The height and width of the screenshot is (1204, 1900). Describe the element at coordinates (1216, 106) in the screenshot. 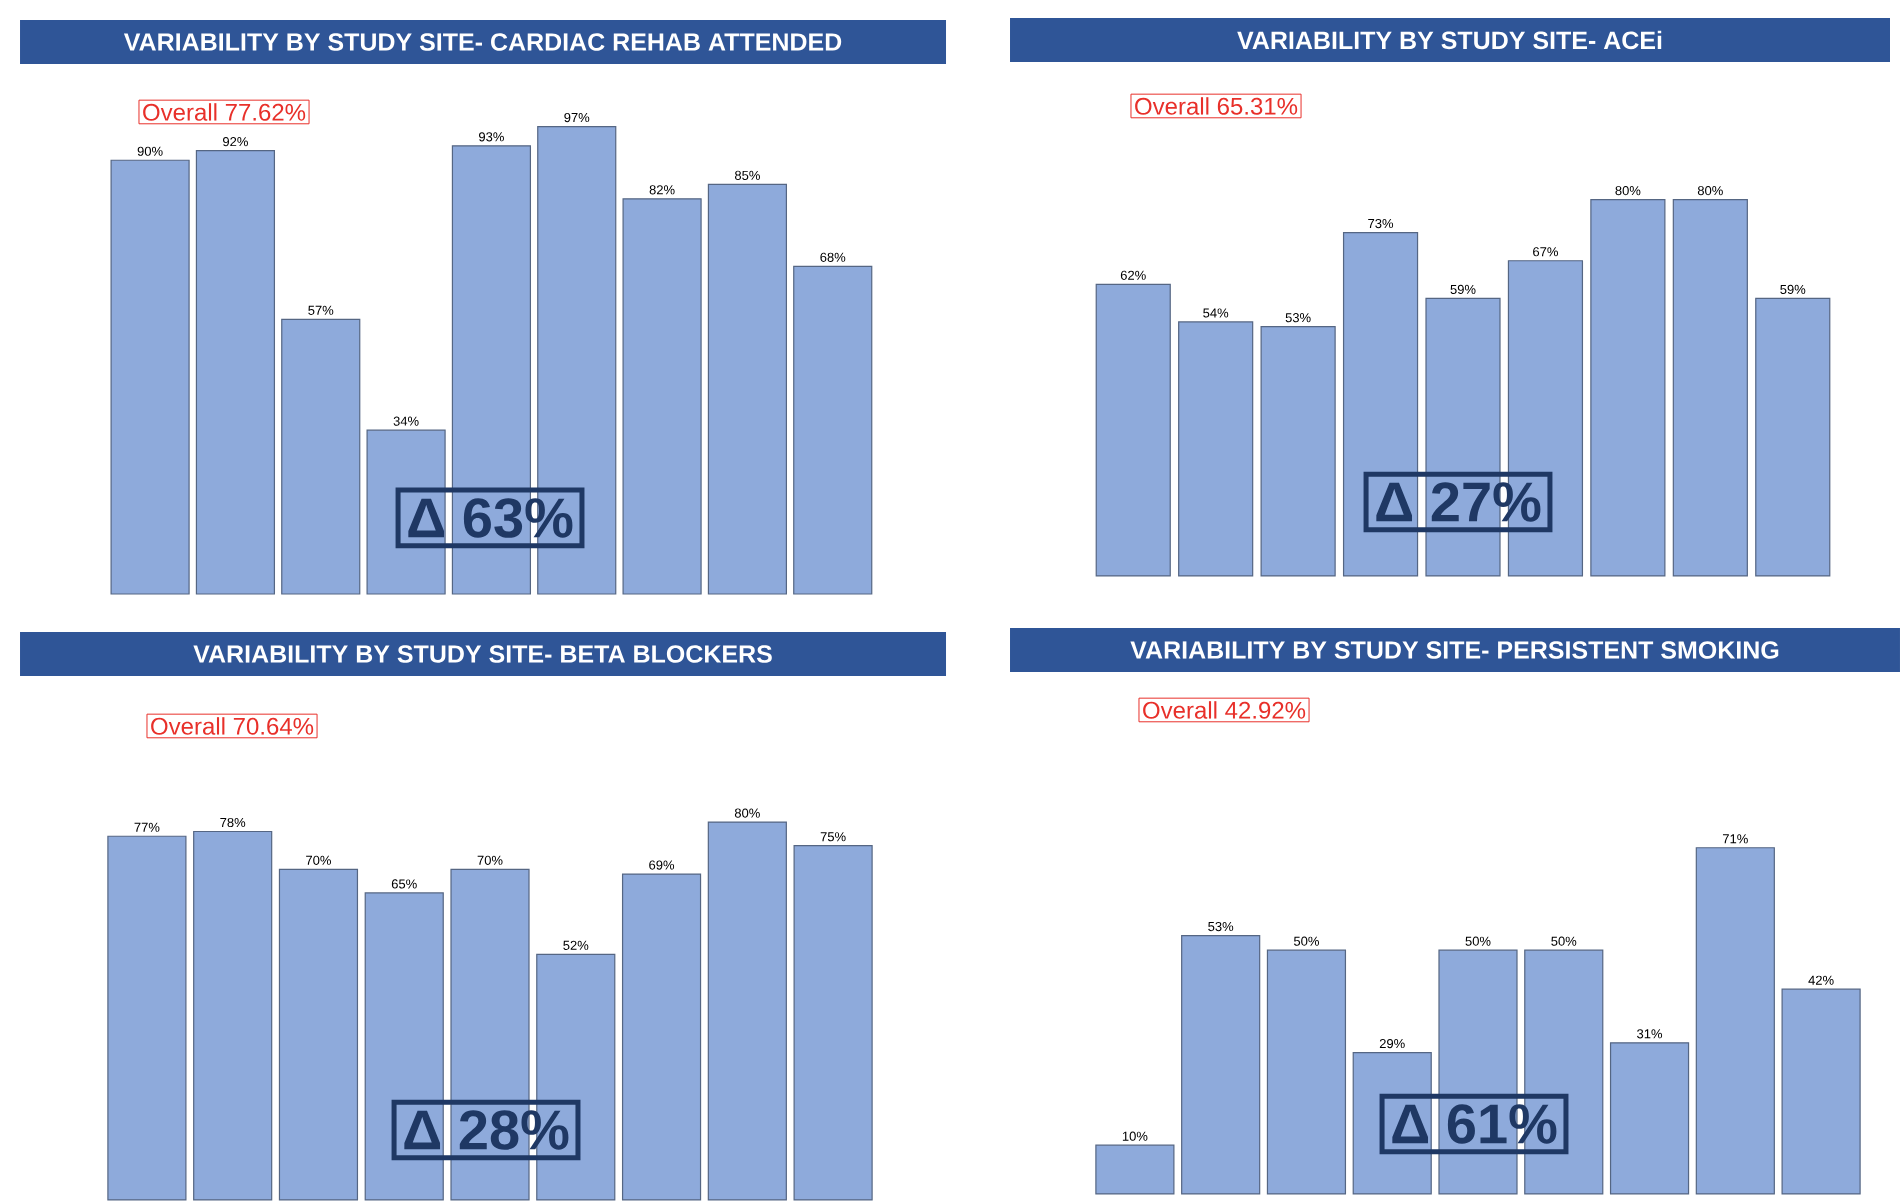

I see `text: Overall 65.31%` at that location.